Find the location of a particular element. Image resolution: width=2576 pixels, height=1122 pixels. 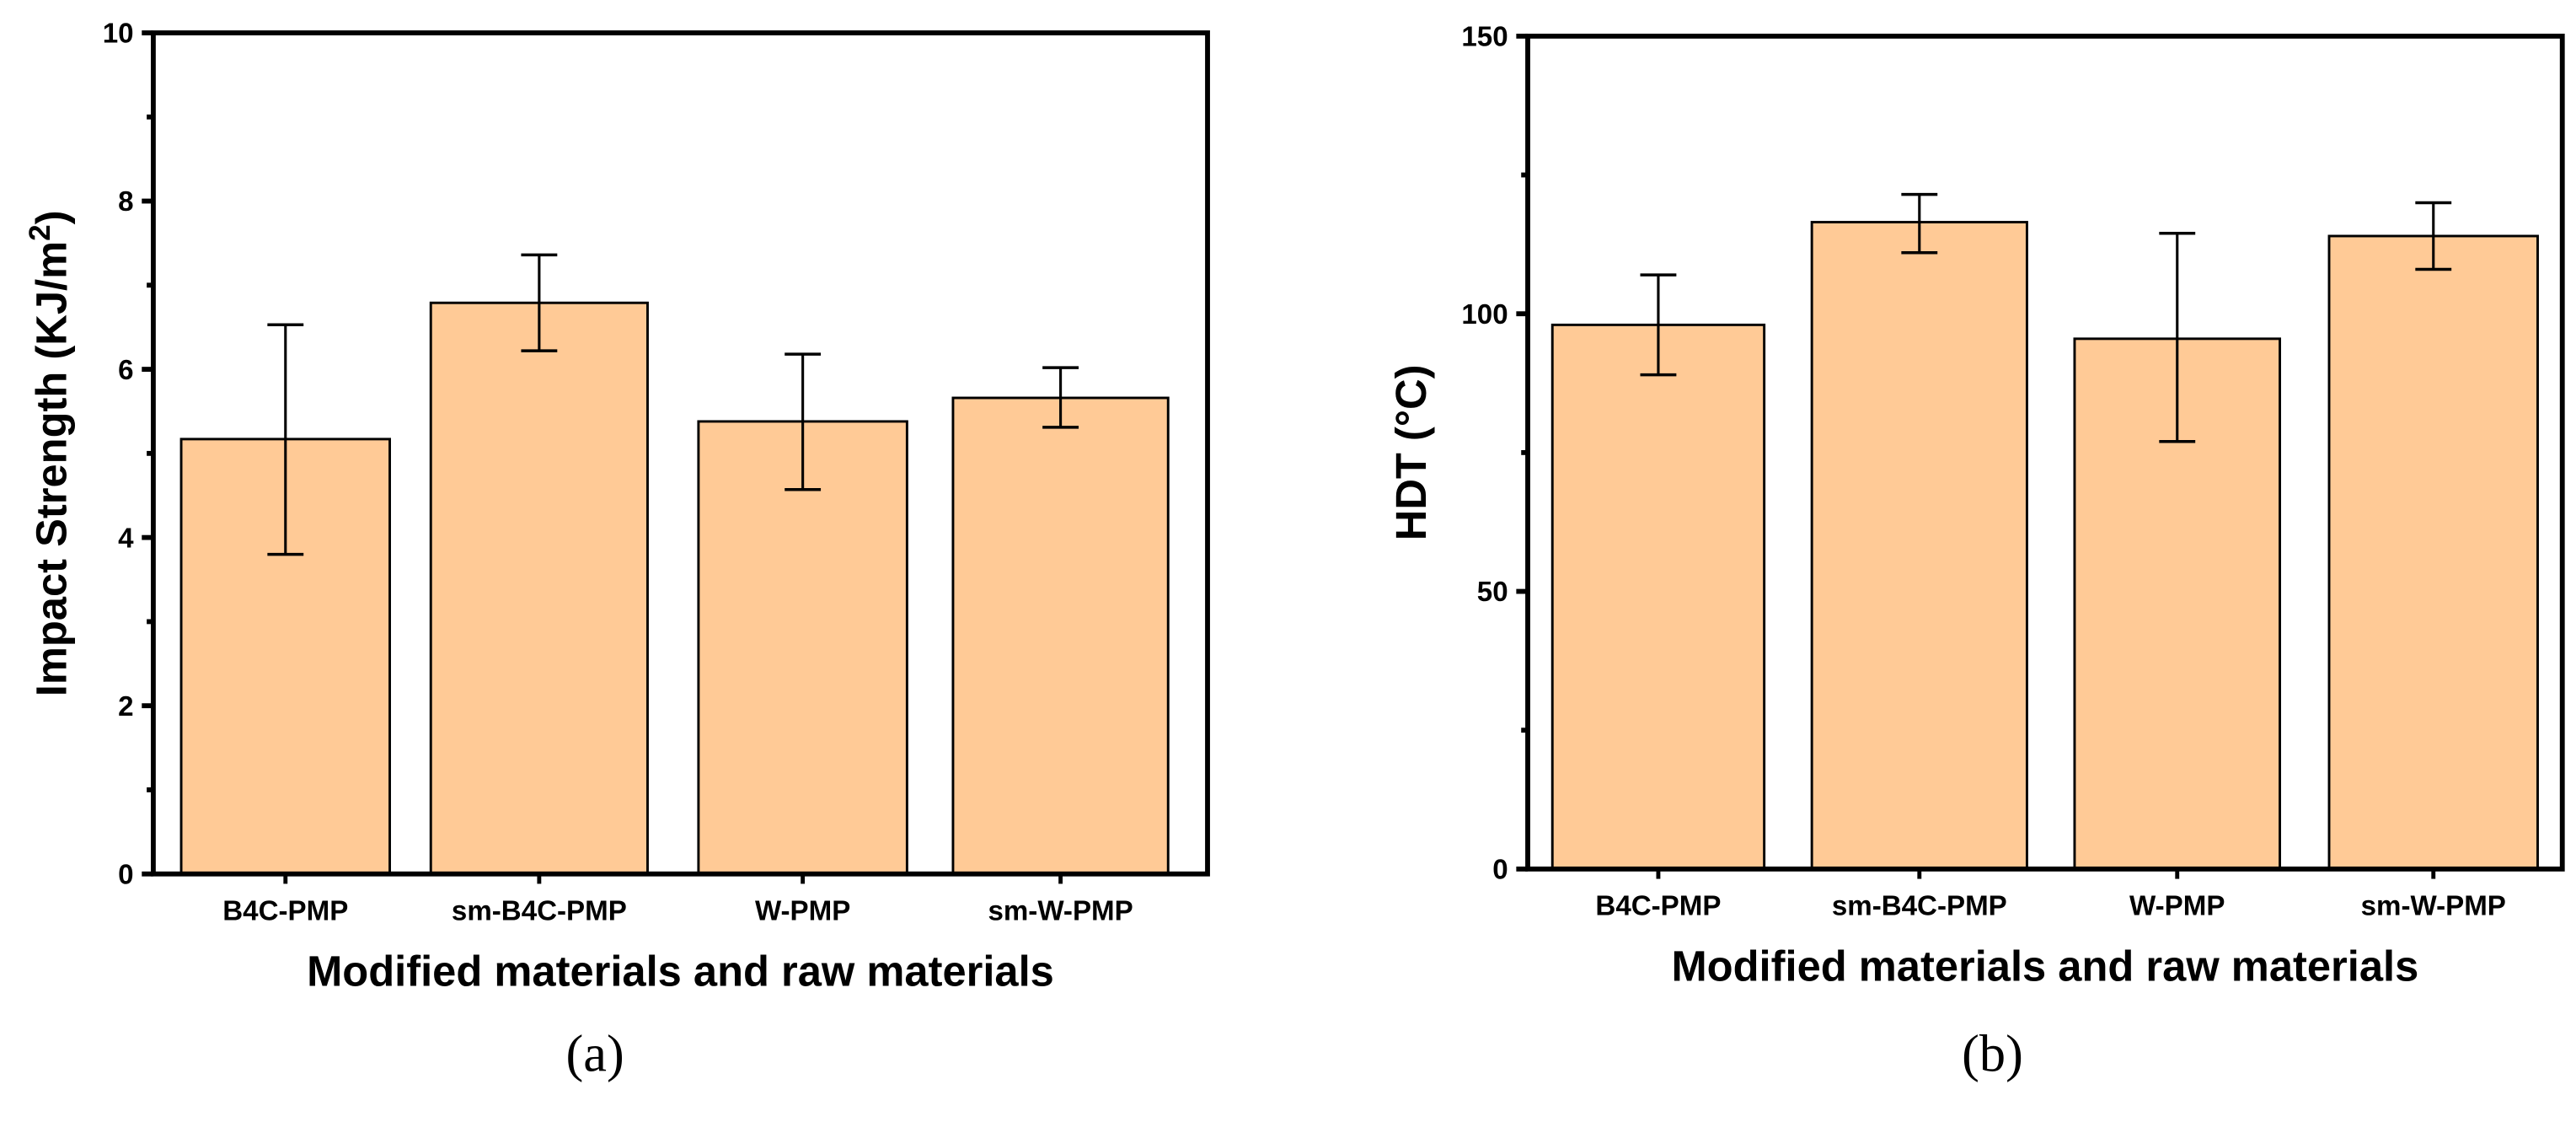

y-tick-label: 50 is located at coordinates (1492, 592).